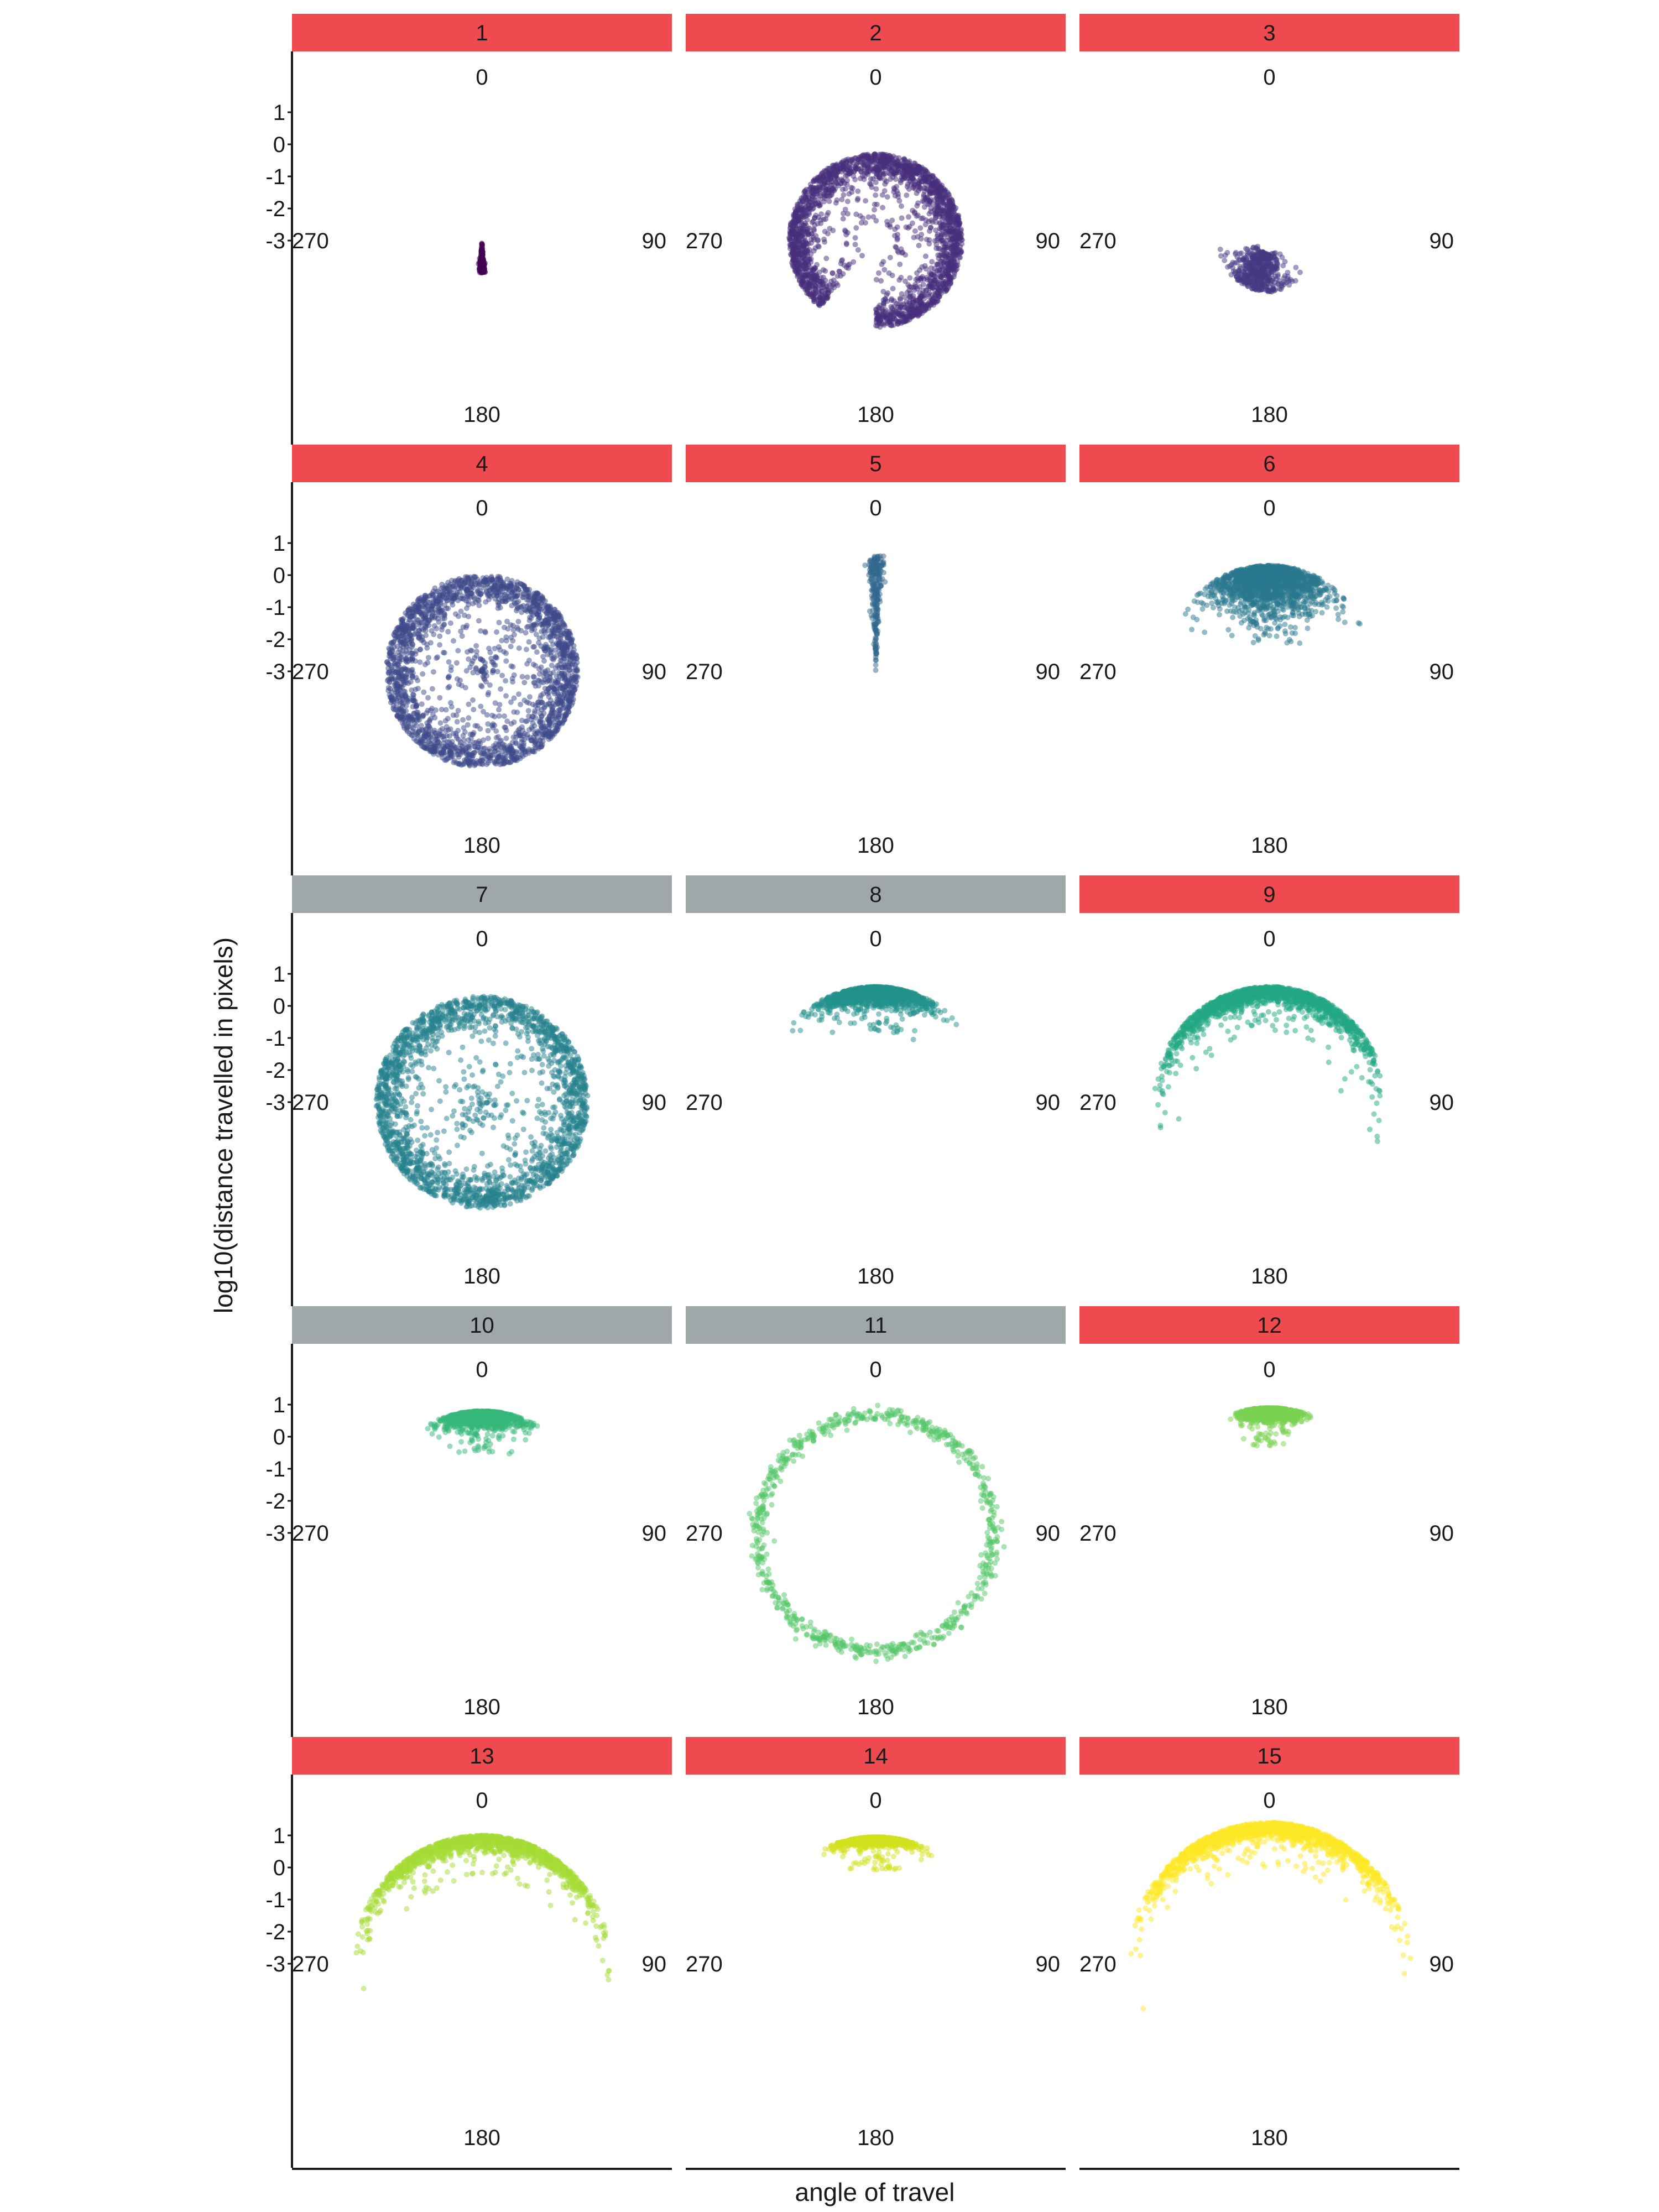  What do you see at coordinates (876, 32) in the screenshot?
I see `facet-strip` at bounding box center [876, 32].